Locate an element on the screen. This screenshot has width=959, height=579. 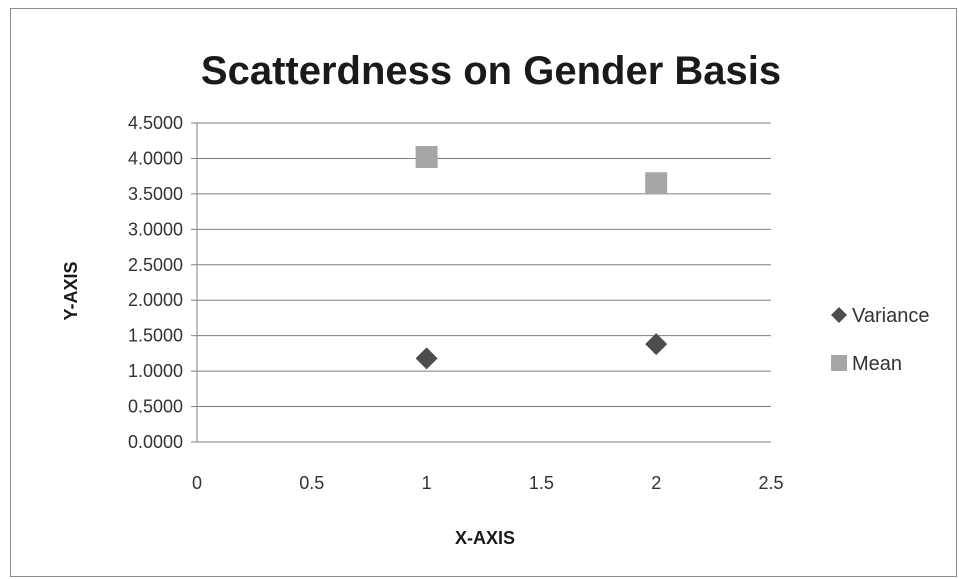
y-tick-label: 4.5000 is located at coordinates (155, 123).